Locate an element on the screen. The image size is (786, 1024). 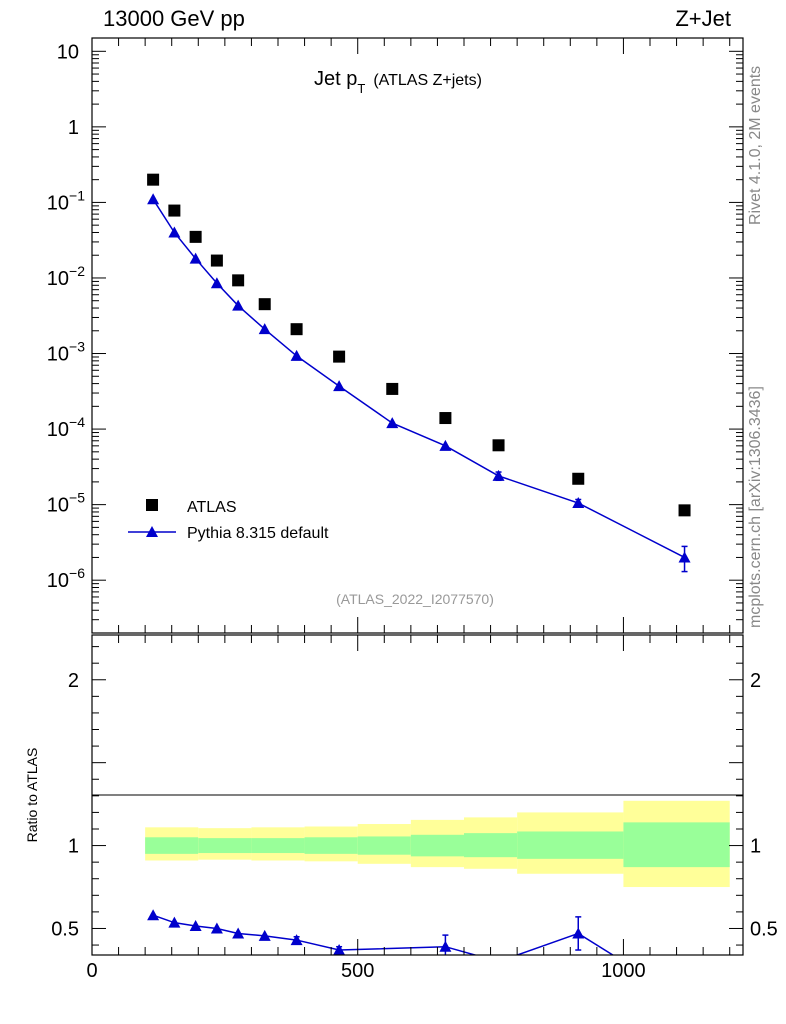
x-tick-label: 1000 is located at coordinates (623, 971).